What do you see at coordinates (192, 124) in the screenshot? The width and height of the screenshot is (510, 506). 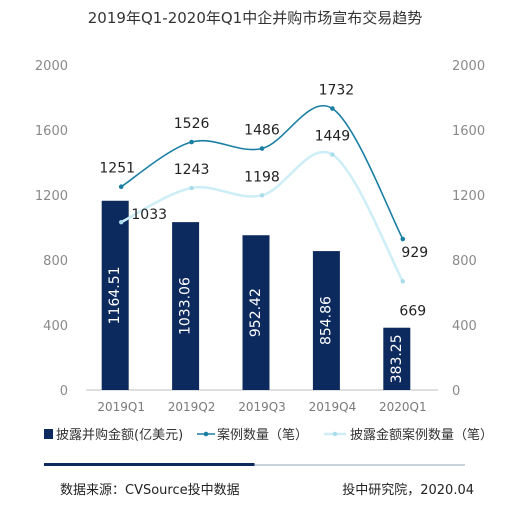 I see `line-value-label-cases: 1526` at bounding box center [192, 124].